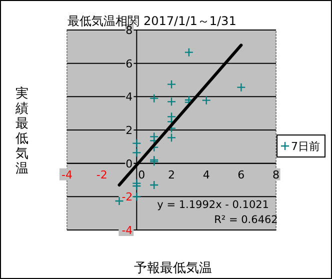 The image size is (332, 279). Describe the element at coordinates (246, 220) in the screenshot. I see `annotation: R² = 0.6462` at that location.